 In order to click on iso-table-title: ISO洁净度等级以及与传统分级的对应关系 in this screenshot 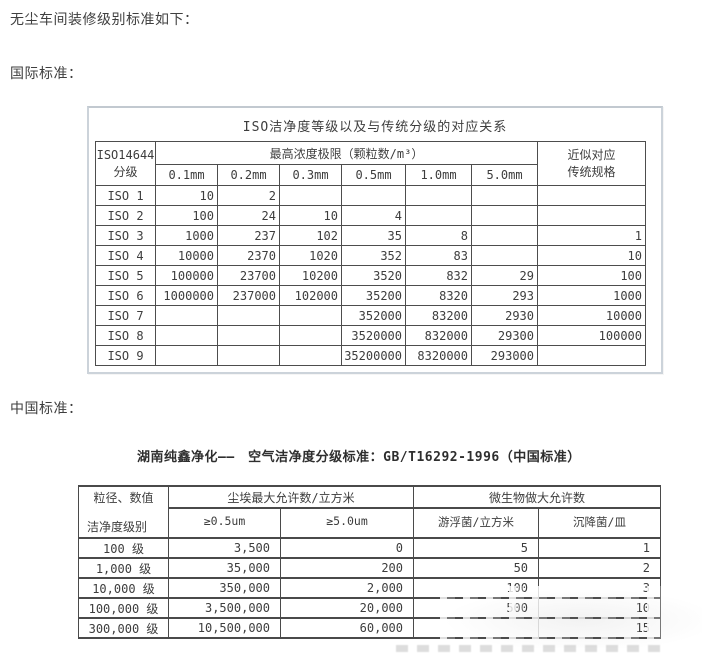, I will do `click(375, 127)`.